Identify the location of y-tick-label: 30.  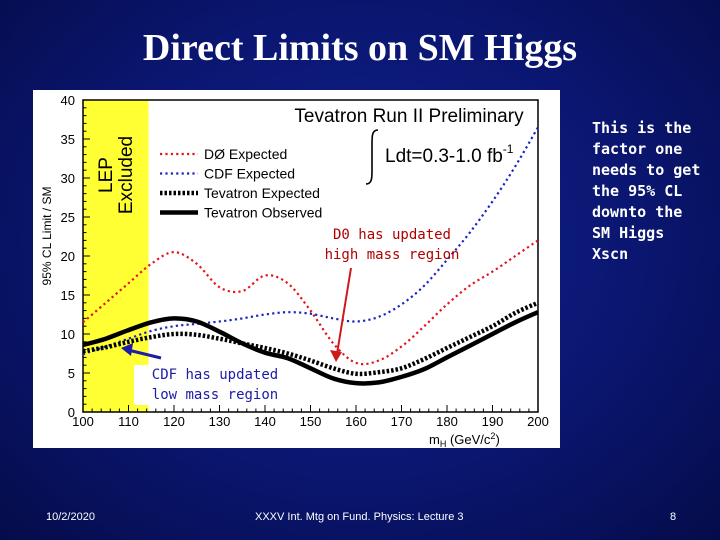
(68, 178).